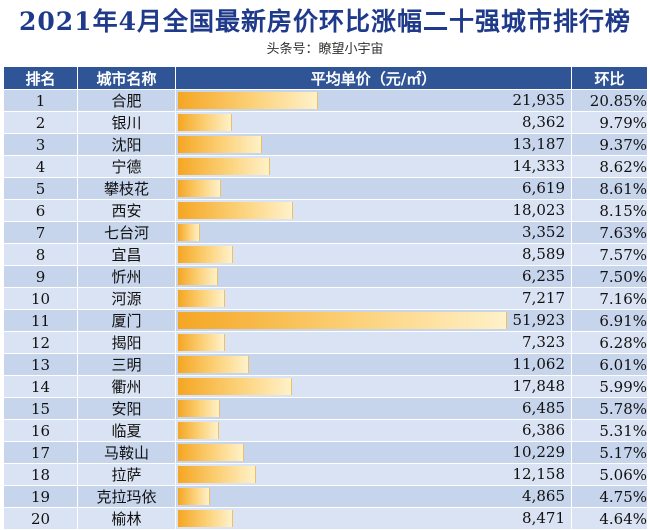 Image resolution: width=650 pixels, height=530 pixels. I want to click on price-cell: 14,333, so click(373, 166).